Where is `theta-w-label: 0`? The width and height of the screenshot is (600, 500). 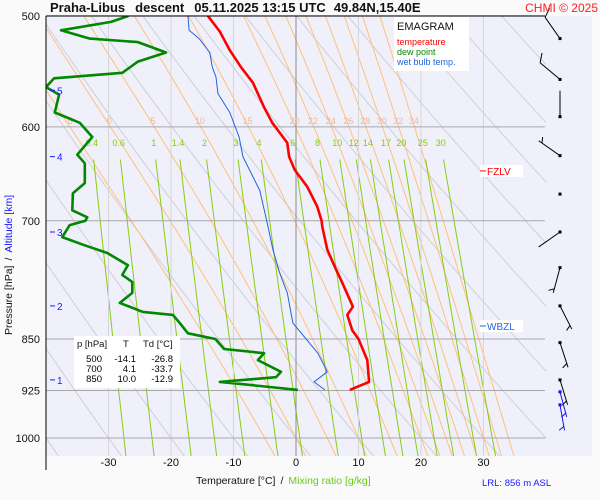
theta-w-label: 0 is located at coordinates (109, 121).